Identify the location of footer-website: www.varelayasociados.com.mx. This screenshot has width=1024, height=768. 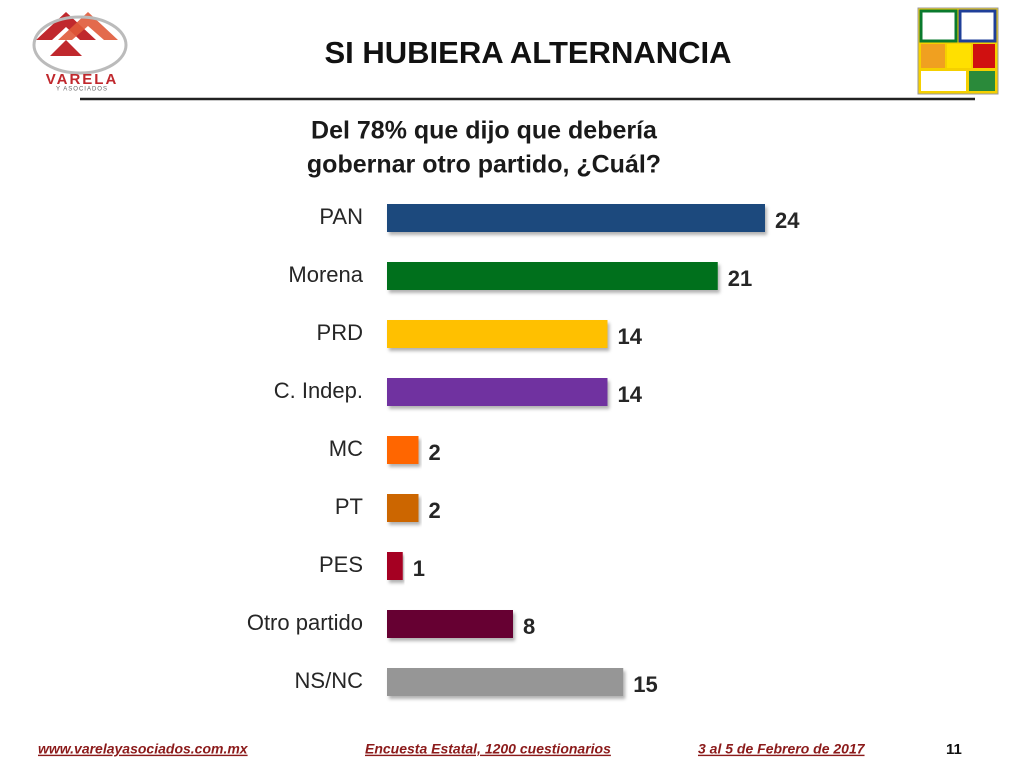
(143, 749).